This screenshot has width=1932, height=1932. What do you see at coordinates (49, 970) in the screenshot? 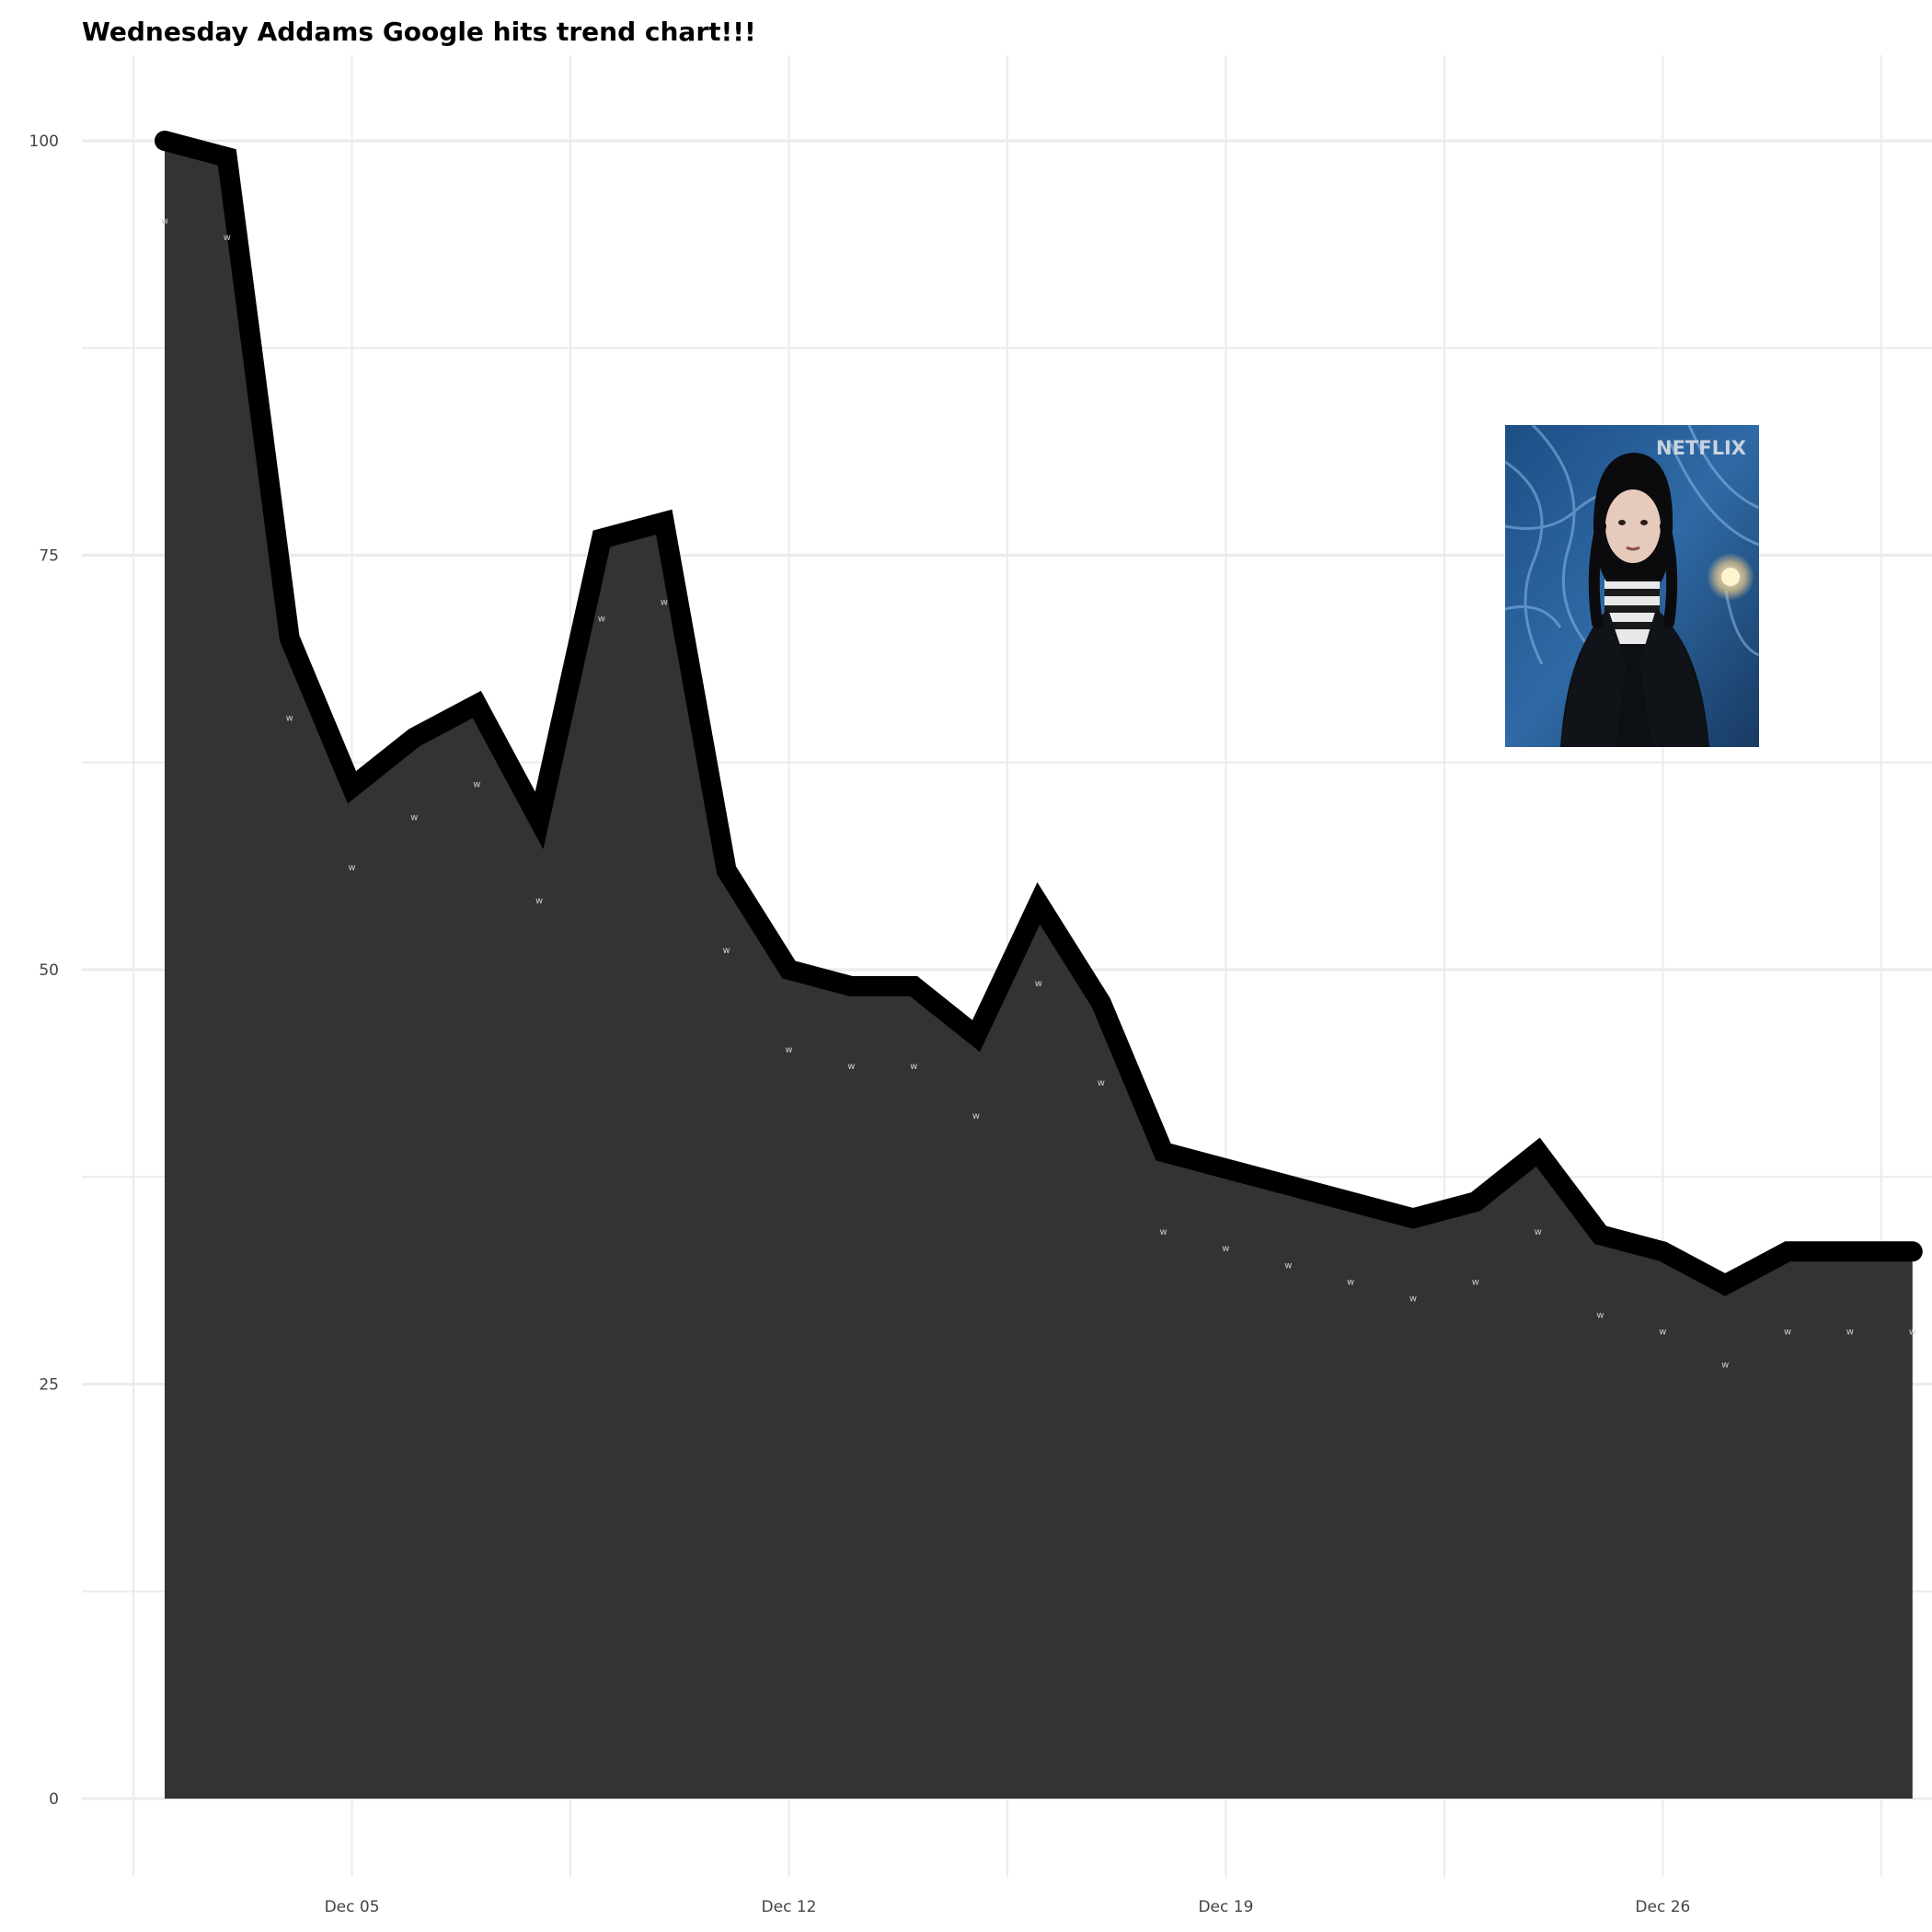
I see `y-tick-label: 50` at bounding box center [49, 970].